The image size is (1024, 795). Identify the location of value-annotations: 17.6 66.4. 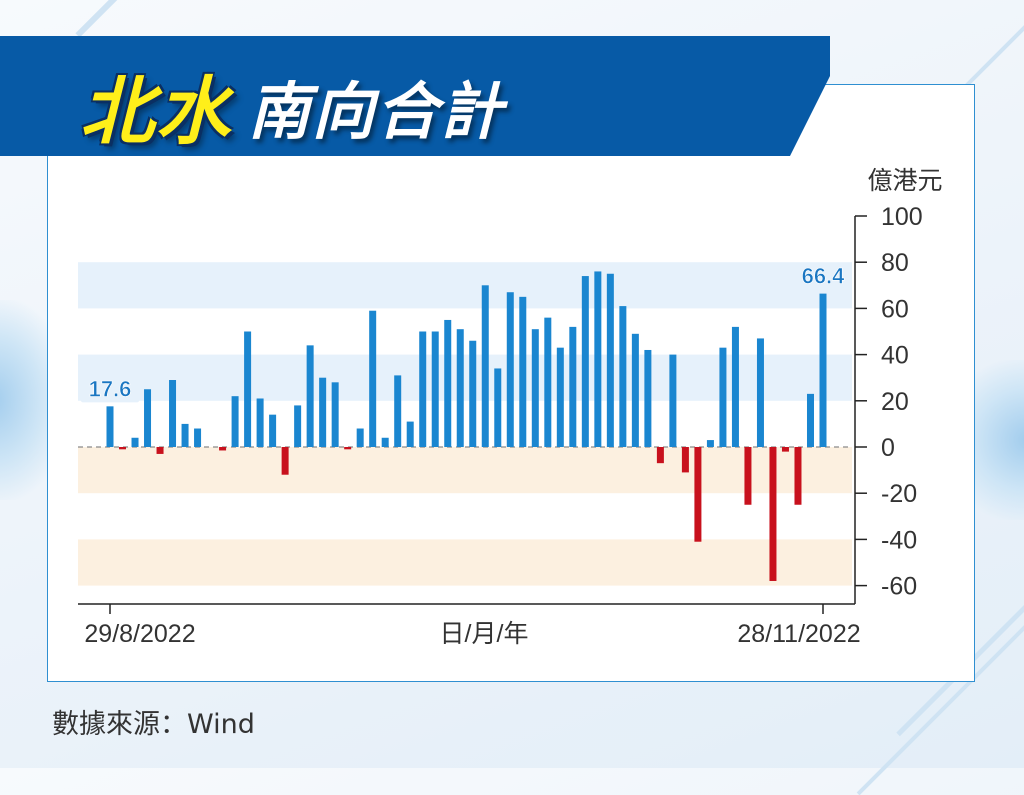
(466, 333).